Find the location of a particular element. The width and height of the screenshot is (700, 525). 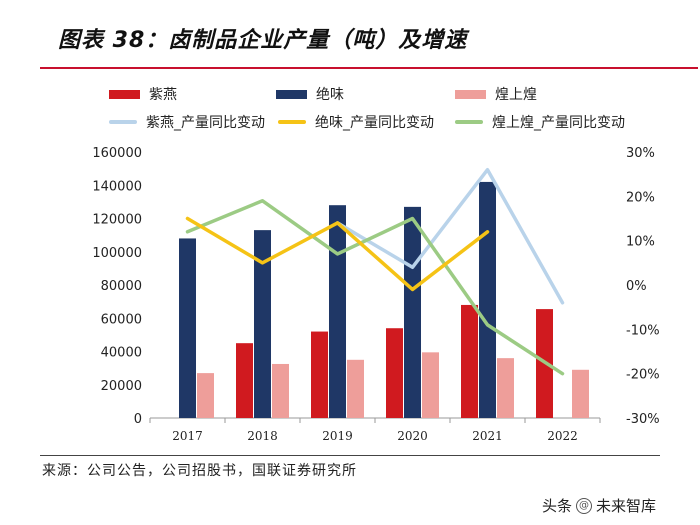

y-tick-label: 120000 is located at coordinates (117, 220).